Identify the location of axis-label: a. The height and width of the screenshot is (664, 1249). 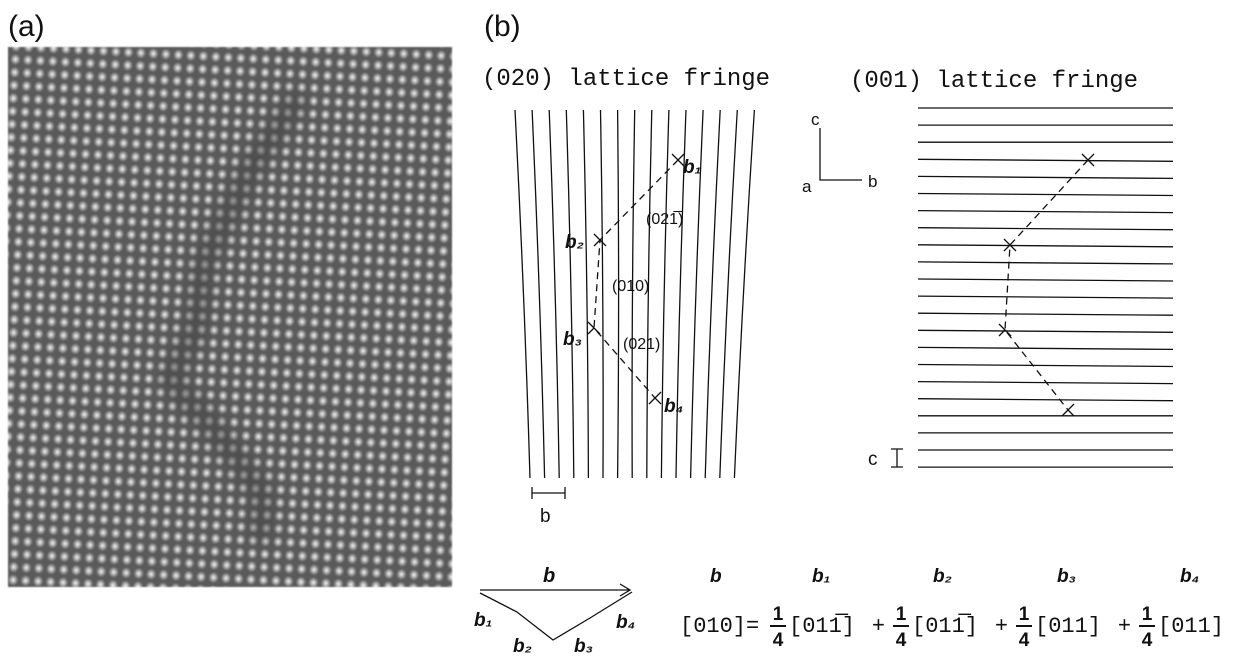
(807, 186).